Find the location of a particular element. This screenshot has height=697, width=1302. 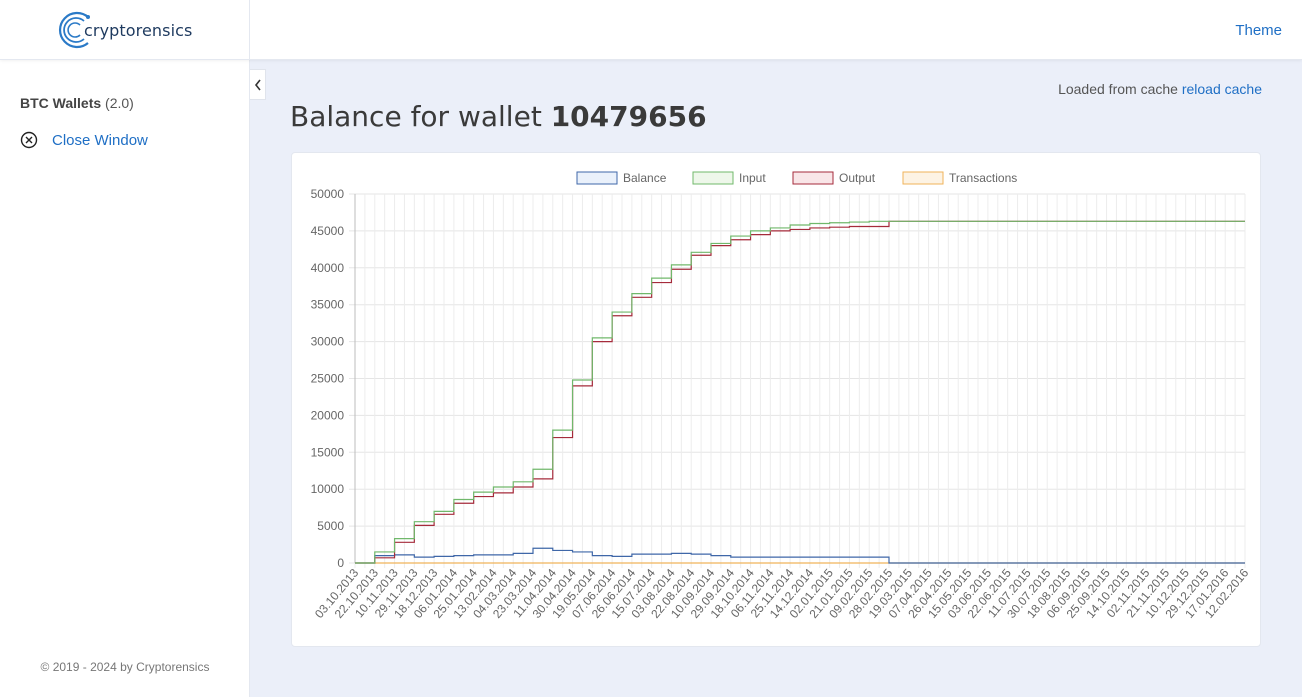

legend-label-transactions: Transactions is located at coordinates (983, 178).